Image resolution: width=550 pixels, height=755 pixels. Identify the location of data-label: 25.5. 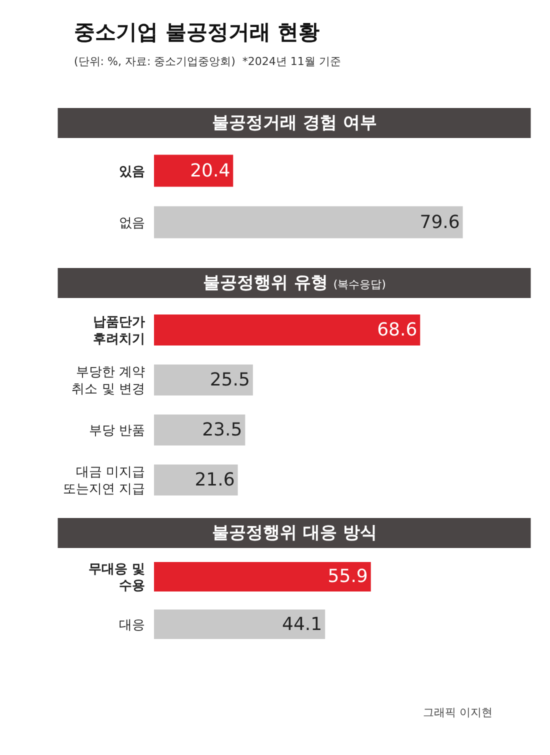
(230, 380).